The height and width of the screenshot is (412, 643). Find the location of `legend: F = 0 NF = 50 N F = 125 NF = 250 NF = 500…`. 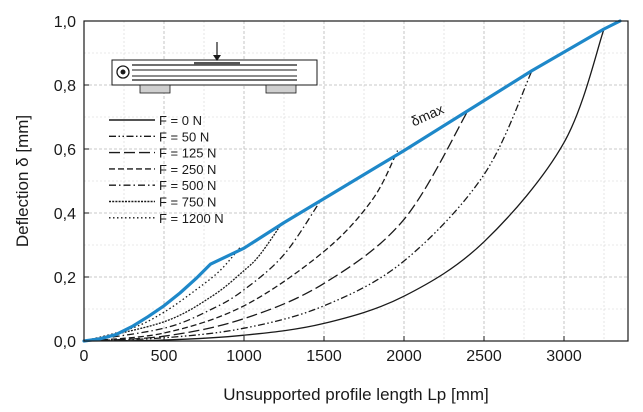

legend: F = 0 NF = 50 N F = 125 NF = 250 NF = 500… is located at coordinates (166, 169).